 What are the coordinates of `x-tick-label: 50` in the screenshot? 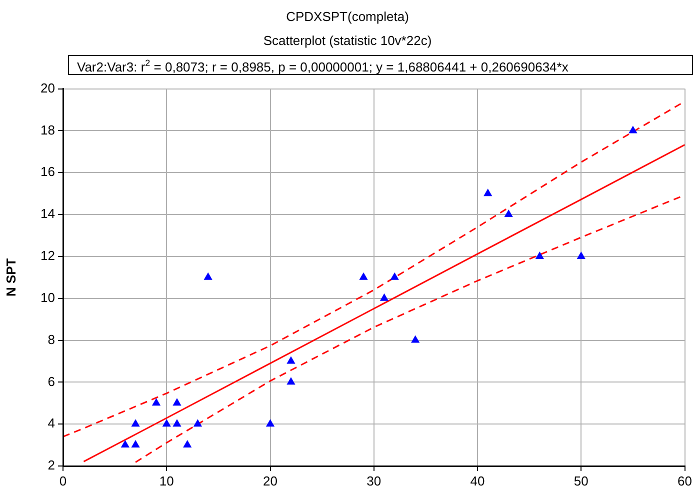 It's located at (581, 480).